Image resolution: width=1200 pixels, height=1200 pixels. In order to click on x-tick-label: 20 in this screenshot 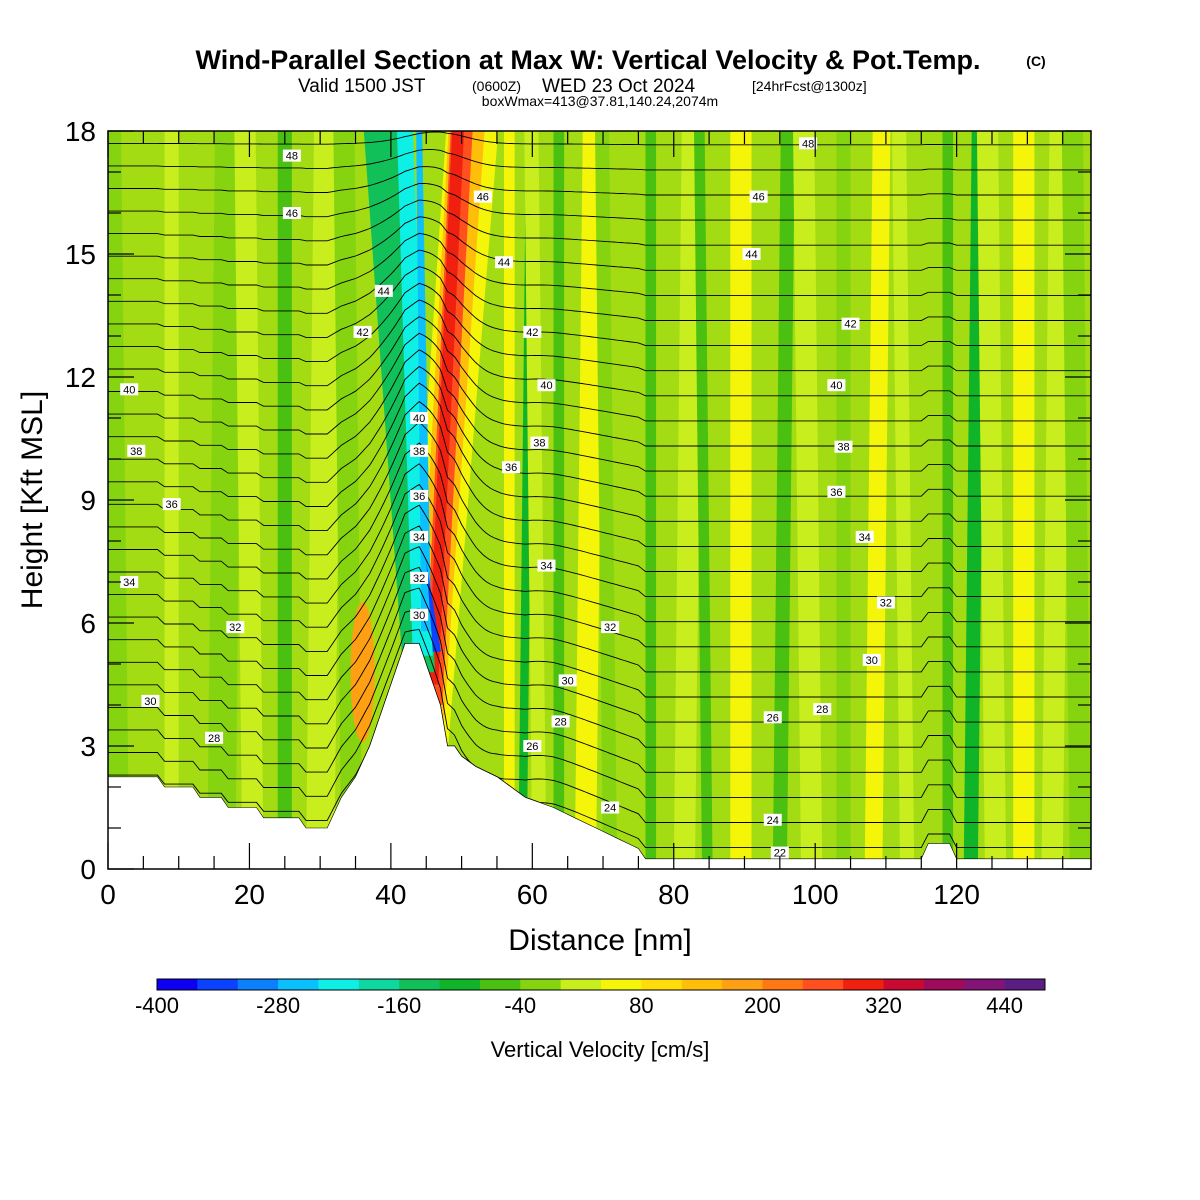, I will do `click(249, 894)`.